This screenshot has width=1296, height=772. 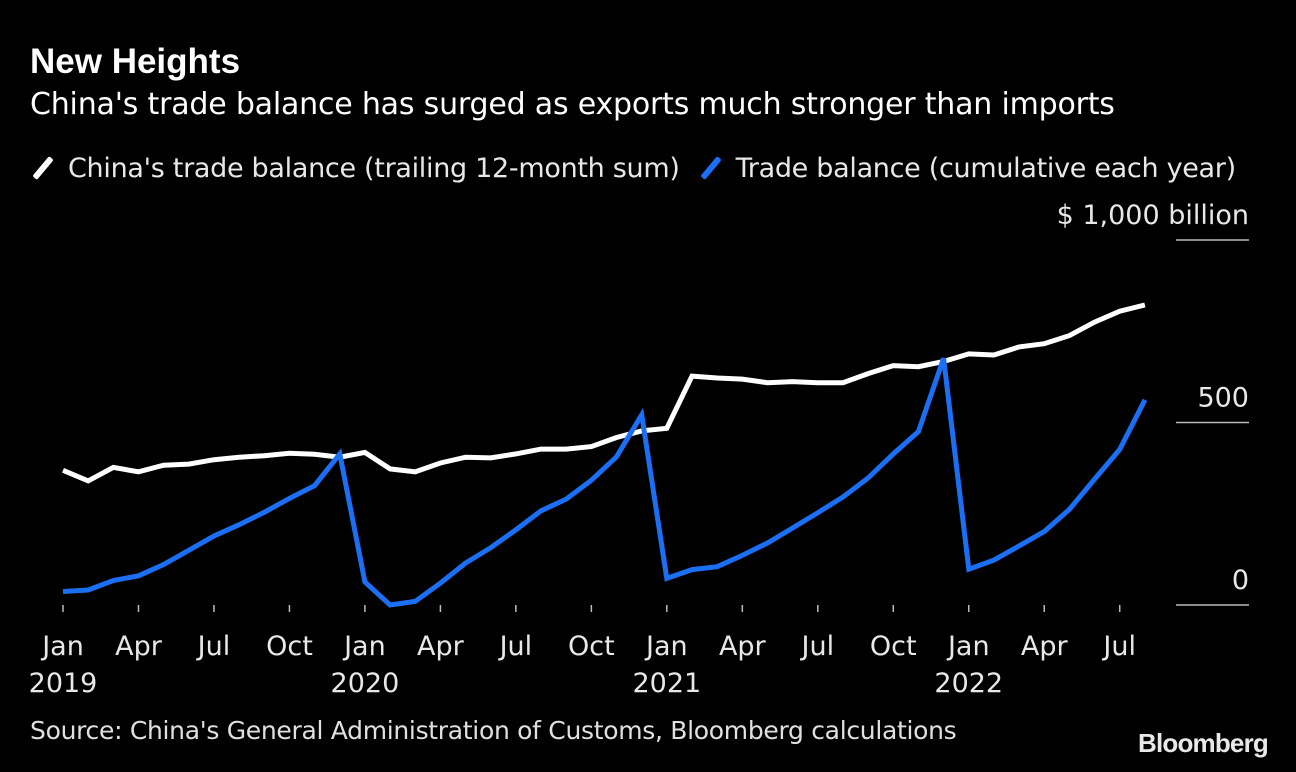 I want to click on y-tick-label-500: 500, so click(x=1223, y=398).